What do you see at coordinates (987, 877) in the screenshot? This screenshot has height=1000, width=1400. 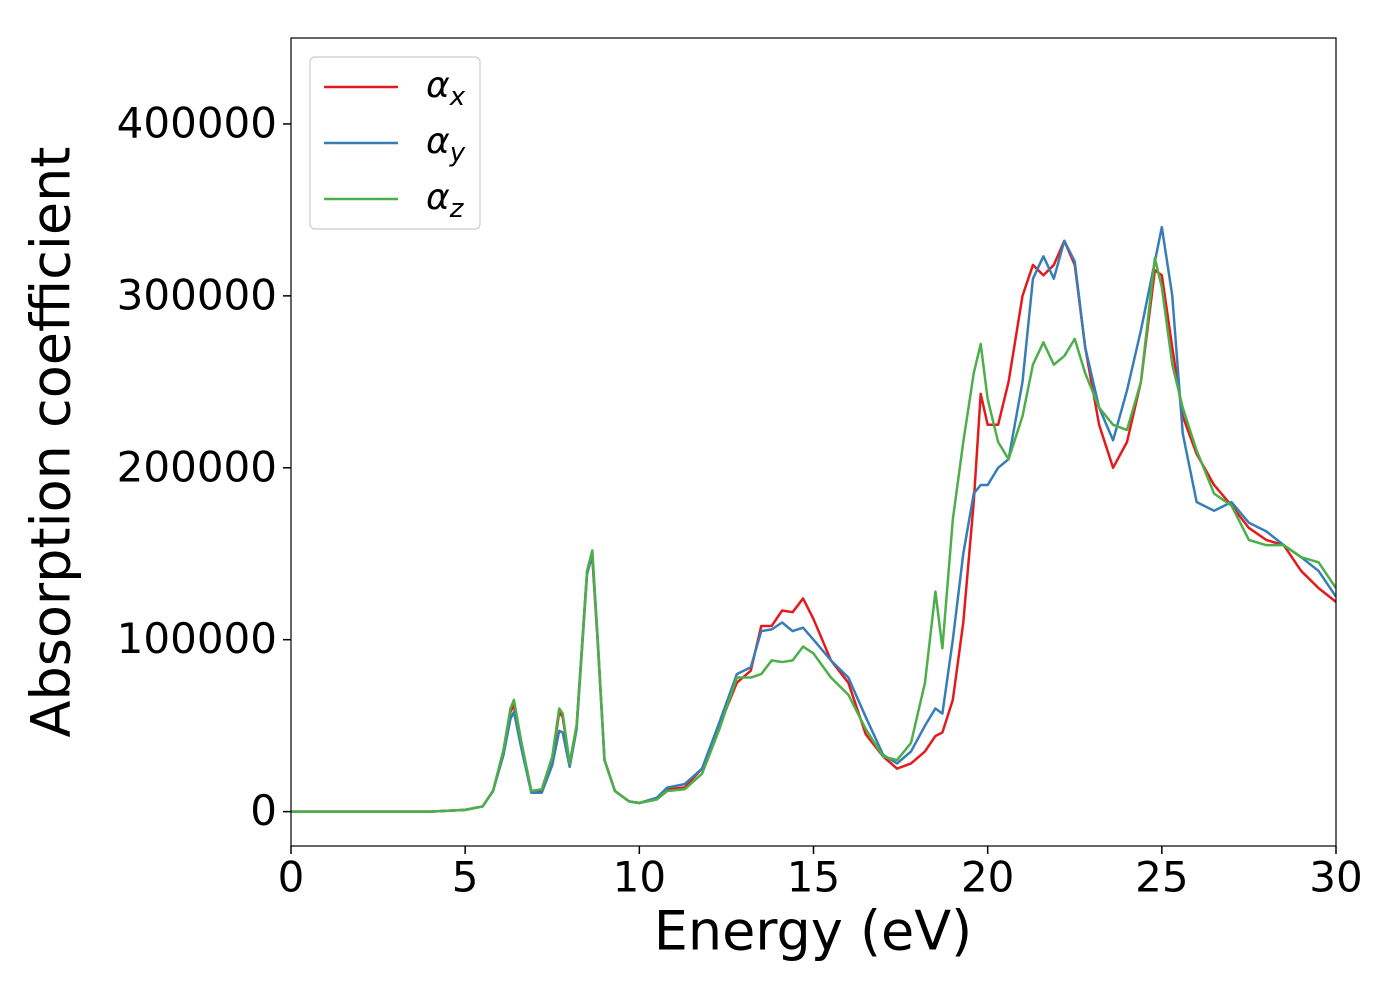 I see `x-tick-label: 20` at bounding box center [987, 877].